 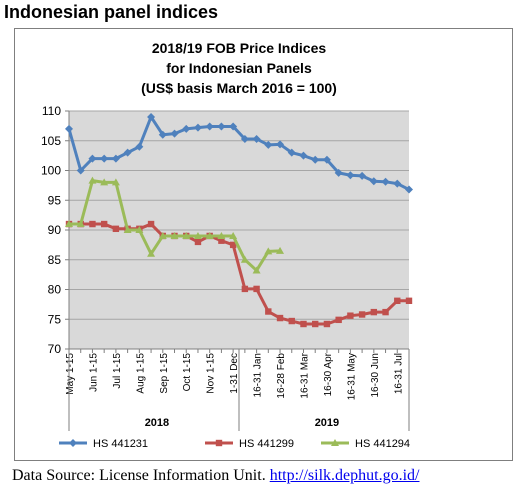 What do you see at coordinates (70, 374) in the screenshot?
I see `x-tick-label: May 1-15` at bounding box center [70, 374].